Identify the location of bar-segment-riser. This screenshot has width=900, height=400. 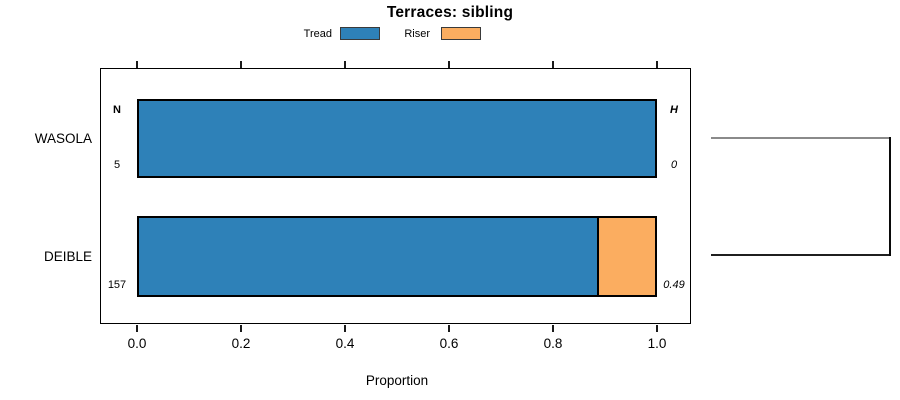
(625, 256).